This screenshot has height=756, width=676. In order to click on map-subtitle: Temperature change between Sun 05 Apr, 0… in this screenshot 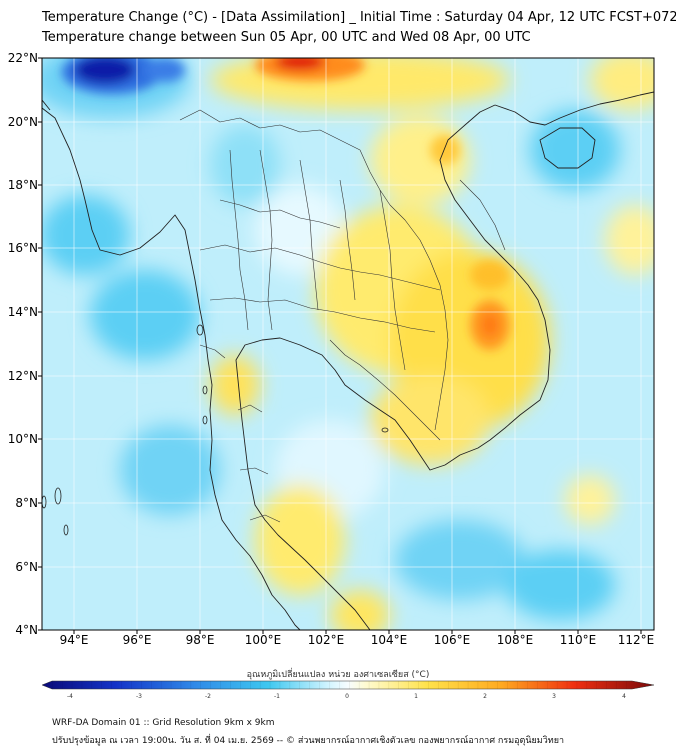, I will do `click(286, 37)`.